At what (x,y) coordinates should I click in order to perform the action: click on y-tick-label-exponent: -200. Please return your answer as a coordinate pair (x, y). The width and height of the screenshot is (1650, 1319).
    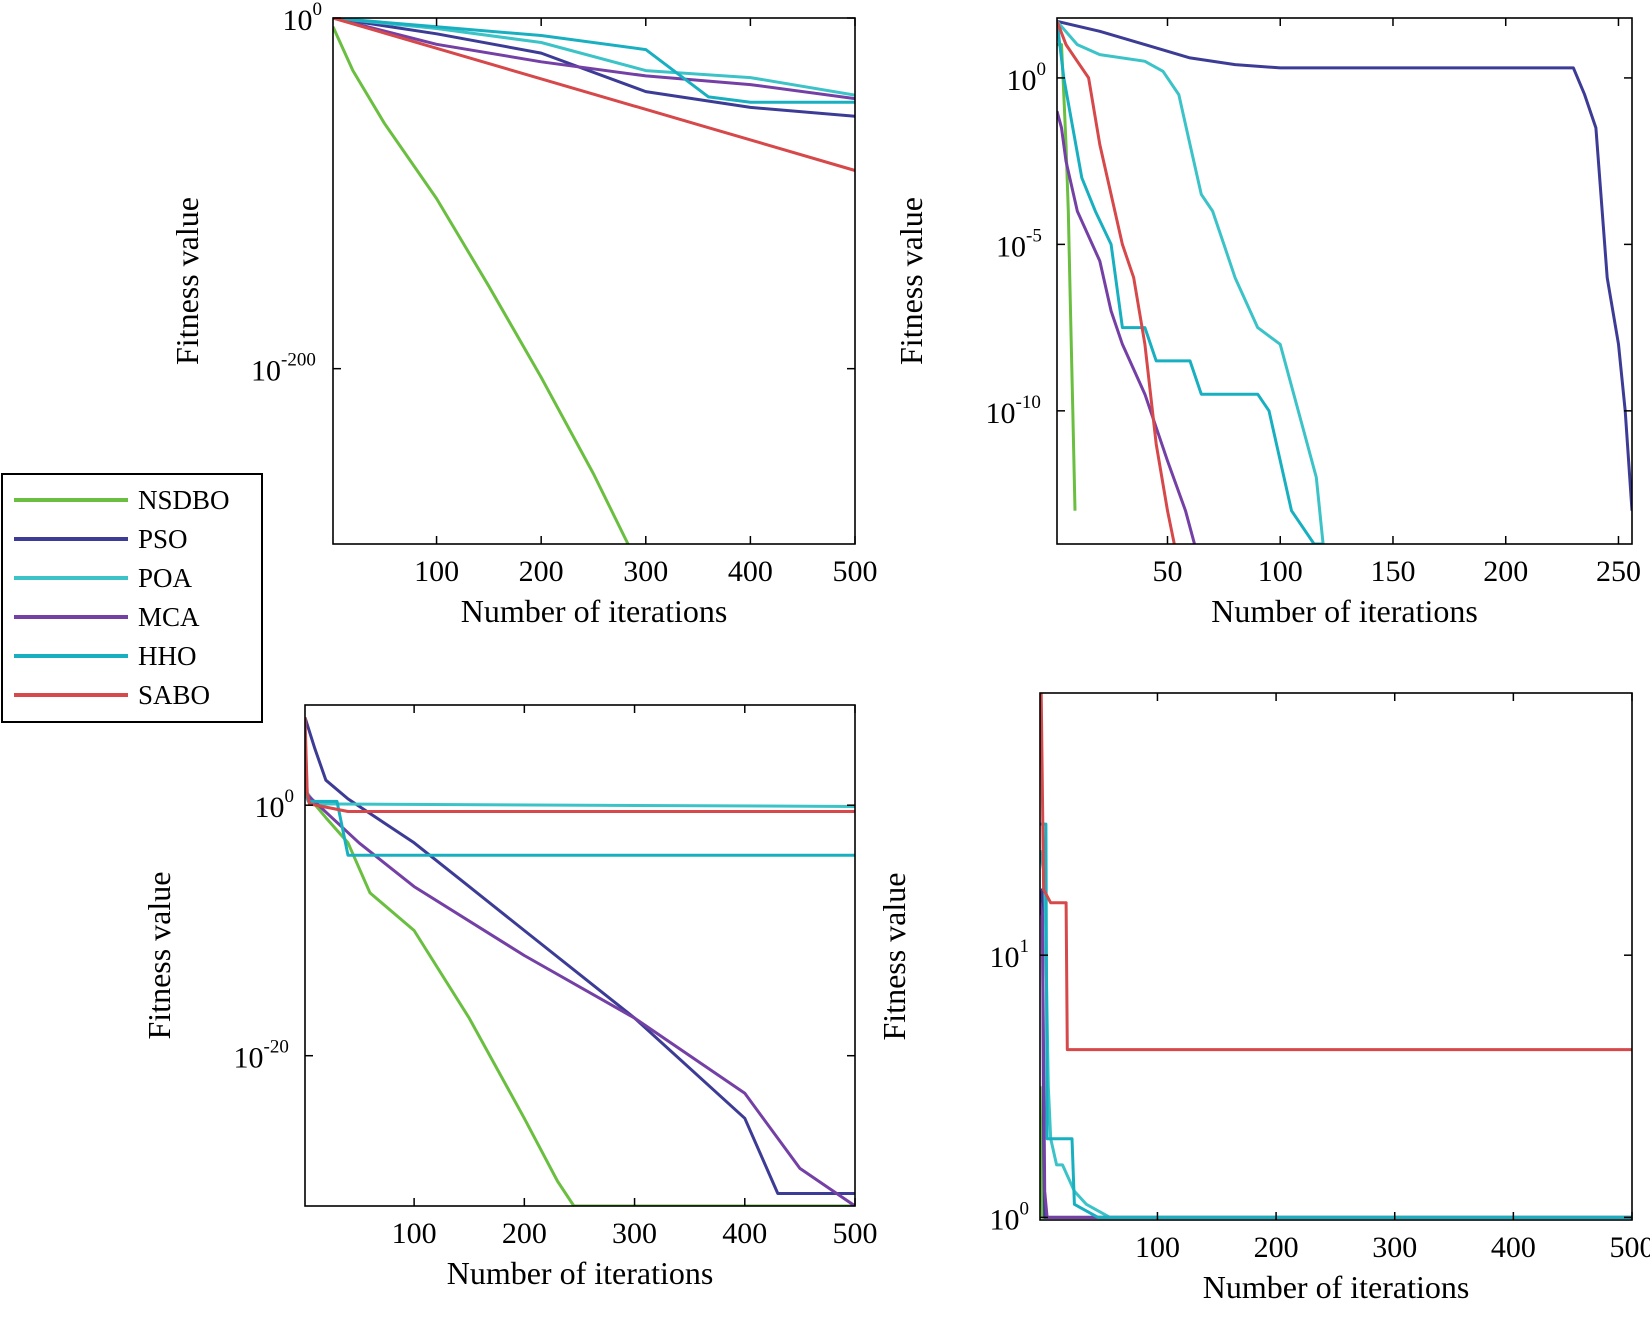
    Looking at the image, I should click on (298, 360).